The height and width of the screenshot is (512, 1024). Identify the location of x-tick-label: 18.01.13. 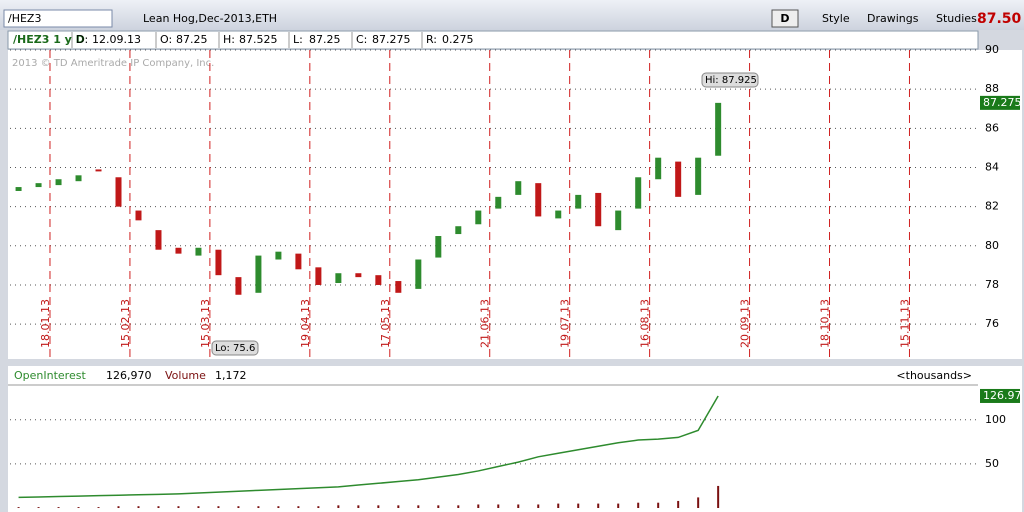
(45, 323).